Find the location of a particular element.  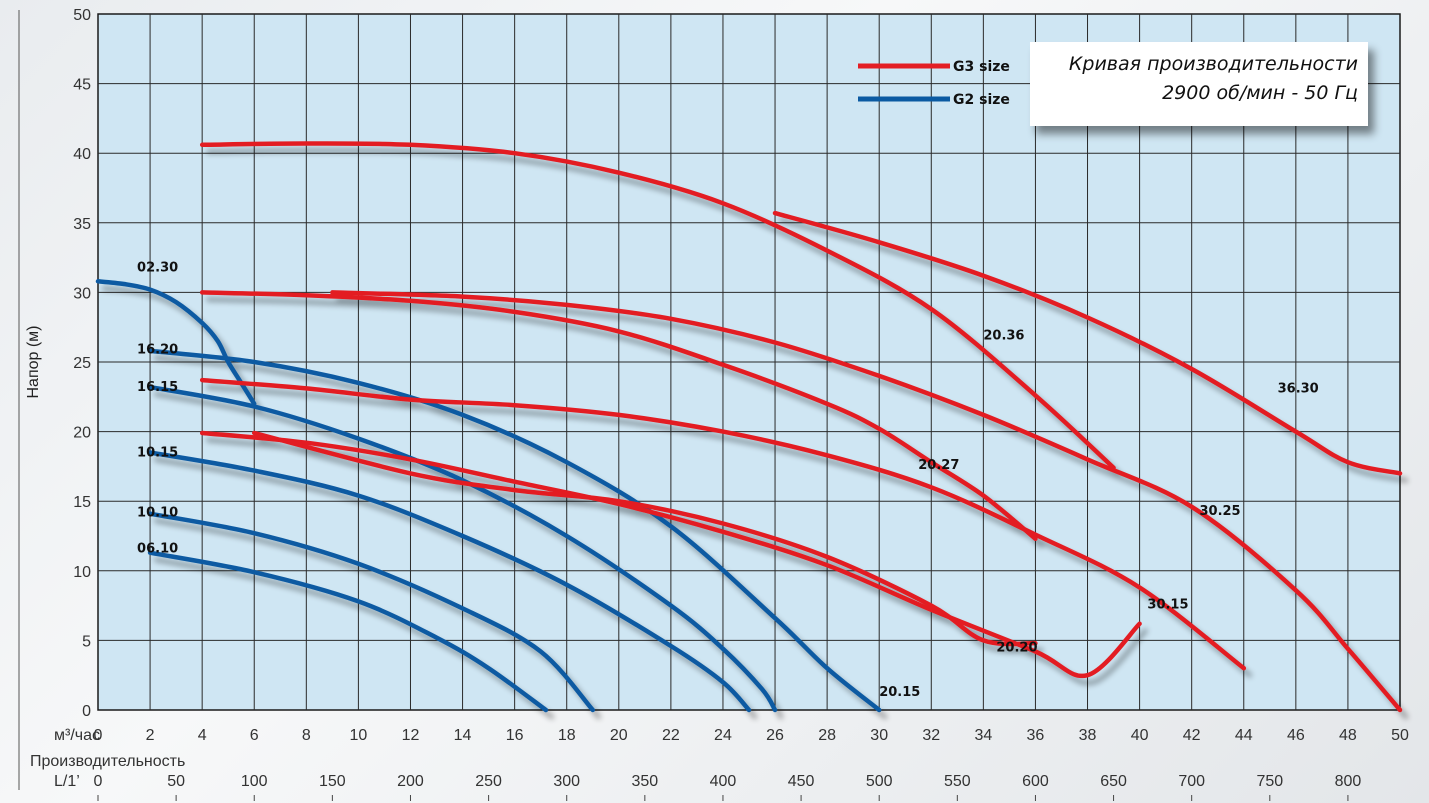

x-tick-label: 20 is located at coordinates (619, 735).